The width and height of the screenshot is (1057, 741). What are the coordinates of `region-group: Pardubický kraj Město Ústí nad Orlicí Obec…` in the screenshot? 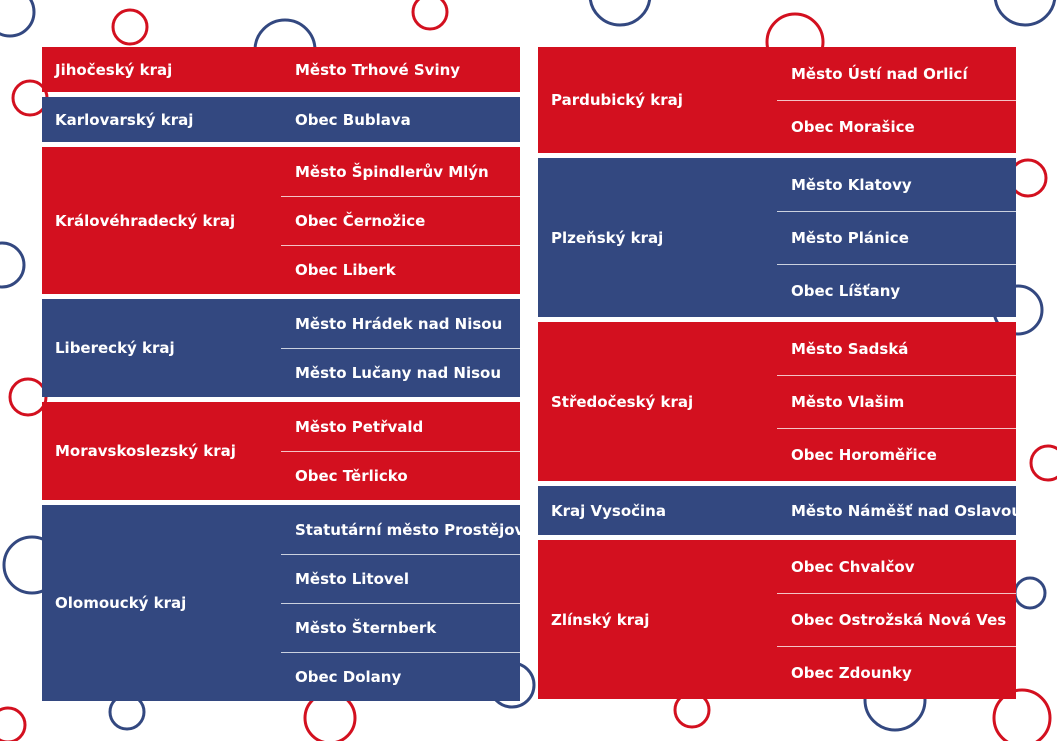 It's located at (777, 100).